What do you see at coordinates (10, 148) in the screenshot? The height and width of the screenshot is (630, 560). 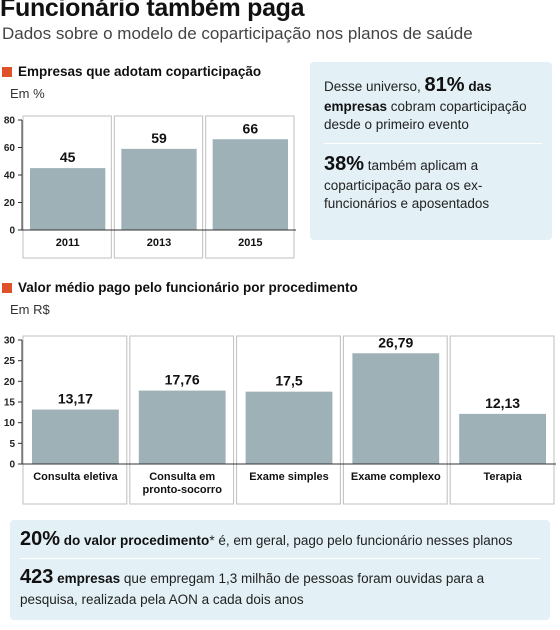 I see `y-tick-label: 60` at bounding box center [10, 148].